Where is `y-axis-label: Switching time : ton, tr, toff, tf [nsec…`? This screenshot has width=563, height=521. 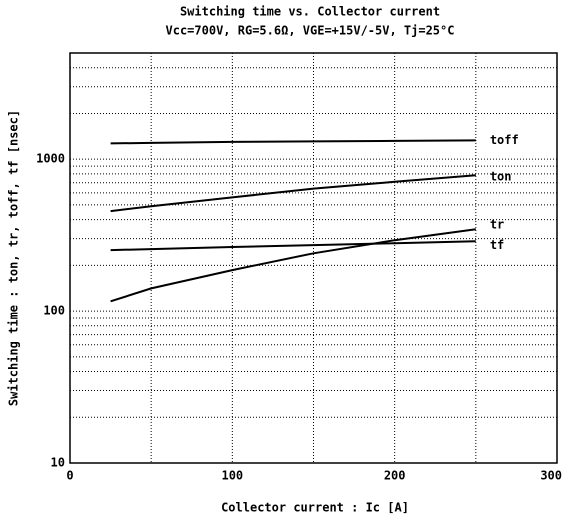
y-axis-label: Switching time : ton, tr, toff, tf [nsec… is located at coordinates (14, 258).